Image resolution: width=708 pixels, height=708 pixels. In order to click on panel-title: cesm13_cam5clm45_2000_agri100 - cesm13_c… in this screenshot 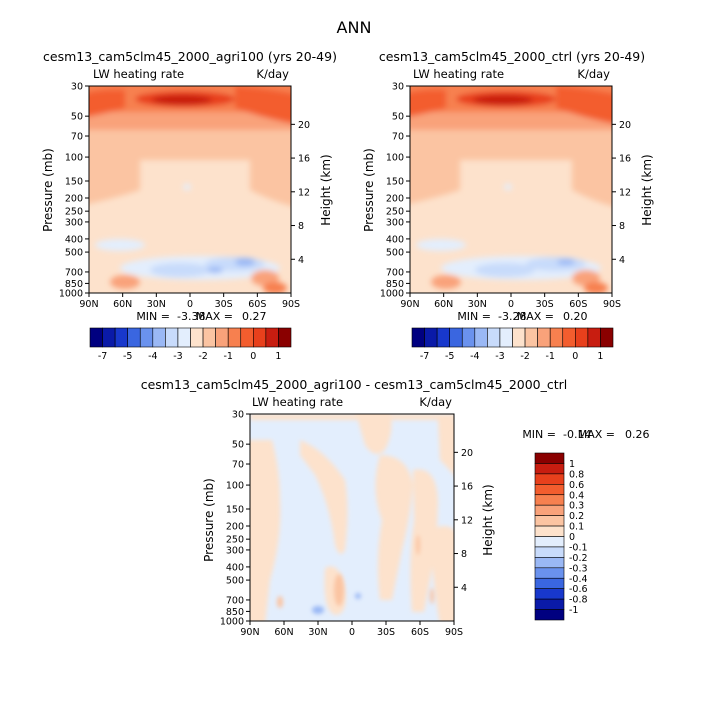, I will do `click(354, 384)`.